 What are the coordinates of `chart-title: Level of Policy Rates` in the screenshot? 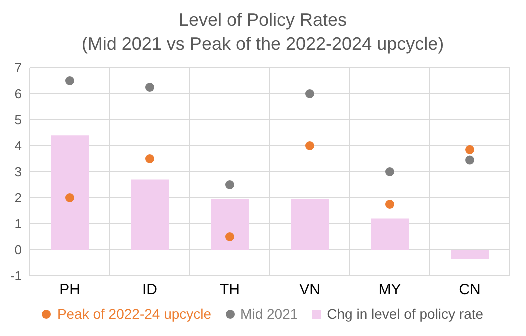 It's located at (263, 20).